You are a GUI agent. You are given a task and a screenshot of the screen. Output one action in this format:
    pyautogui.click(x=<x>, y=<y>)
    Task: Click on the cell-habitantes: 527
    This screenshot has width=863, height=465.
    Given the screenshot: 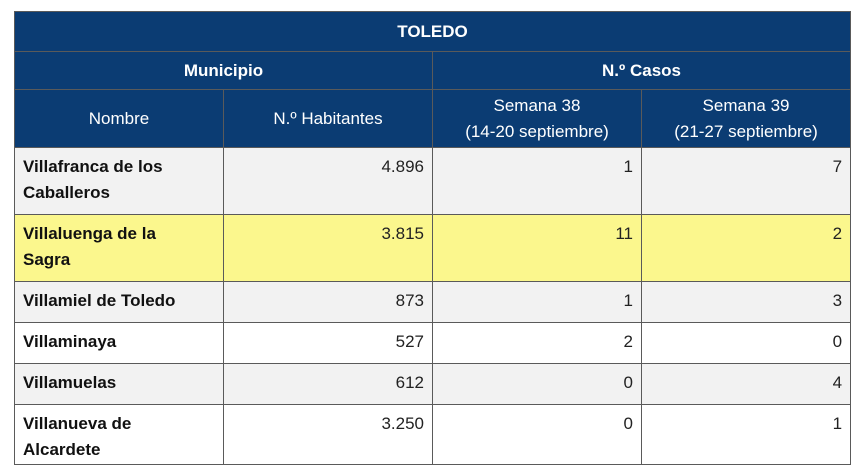 What is the action you would take?
    pyautogui.click(x=328, y=343)
    